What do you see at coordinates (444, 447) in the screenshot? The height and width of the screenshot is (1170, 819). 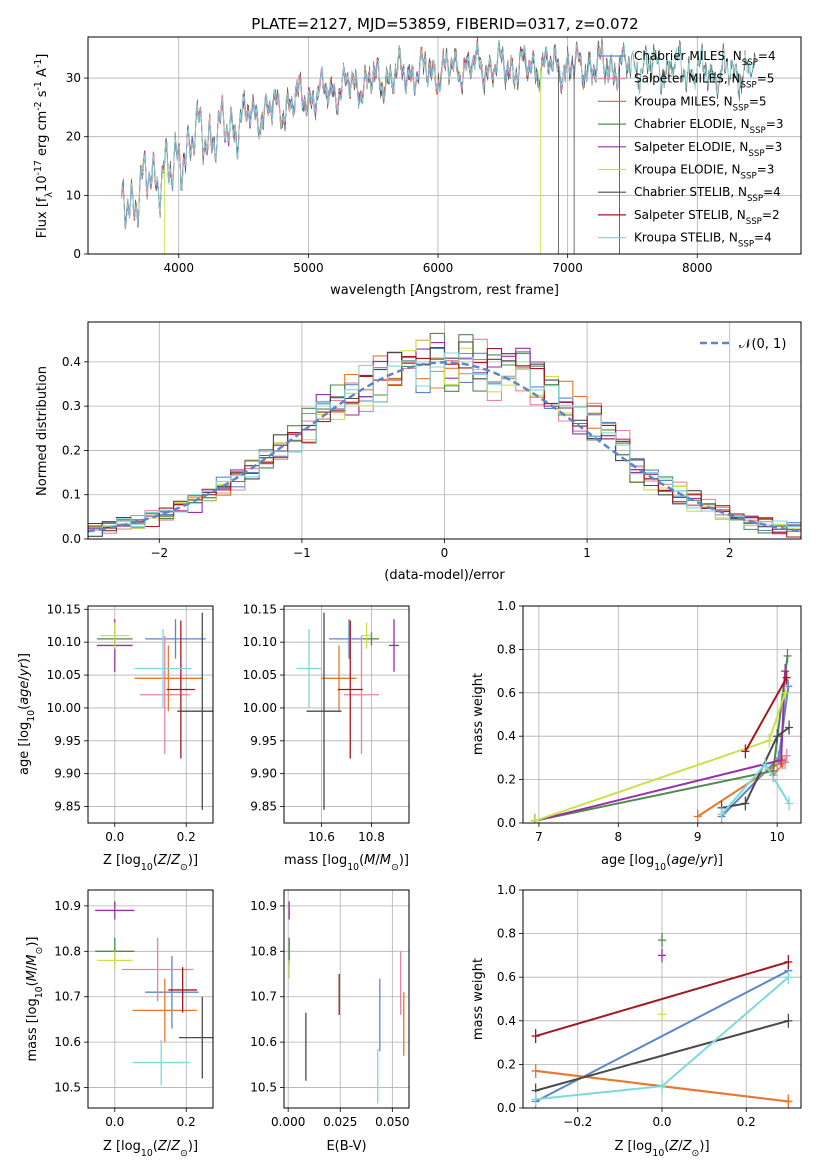 I see `normal-curve` at bounding box center [444, 447].